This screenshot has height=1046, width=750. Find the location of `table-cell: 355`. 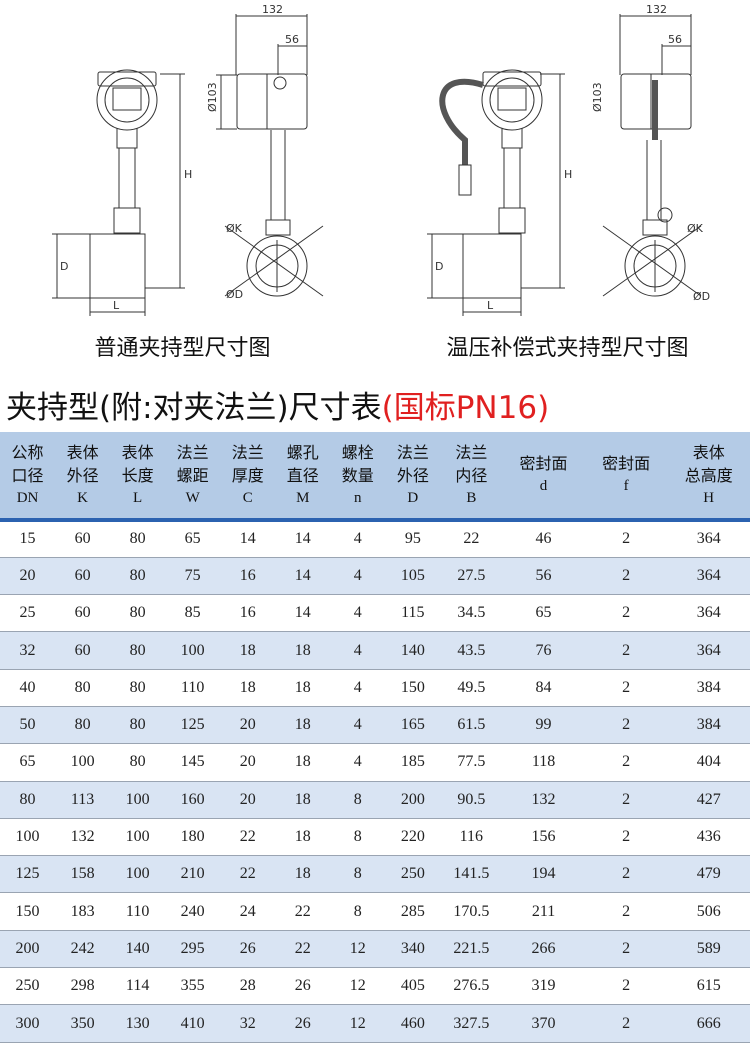

table-cell: 355 is located at coordinates (193, 986).